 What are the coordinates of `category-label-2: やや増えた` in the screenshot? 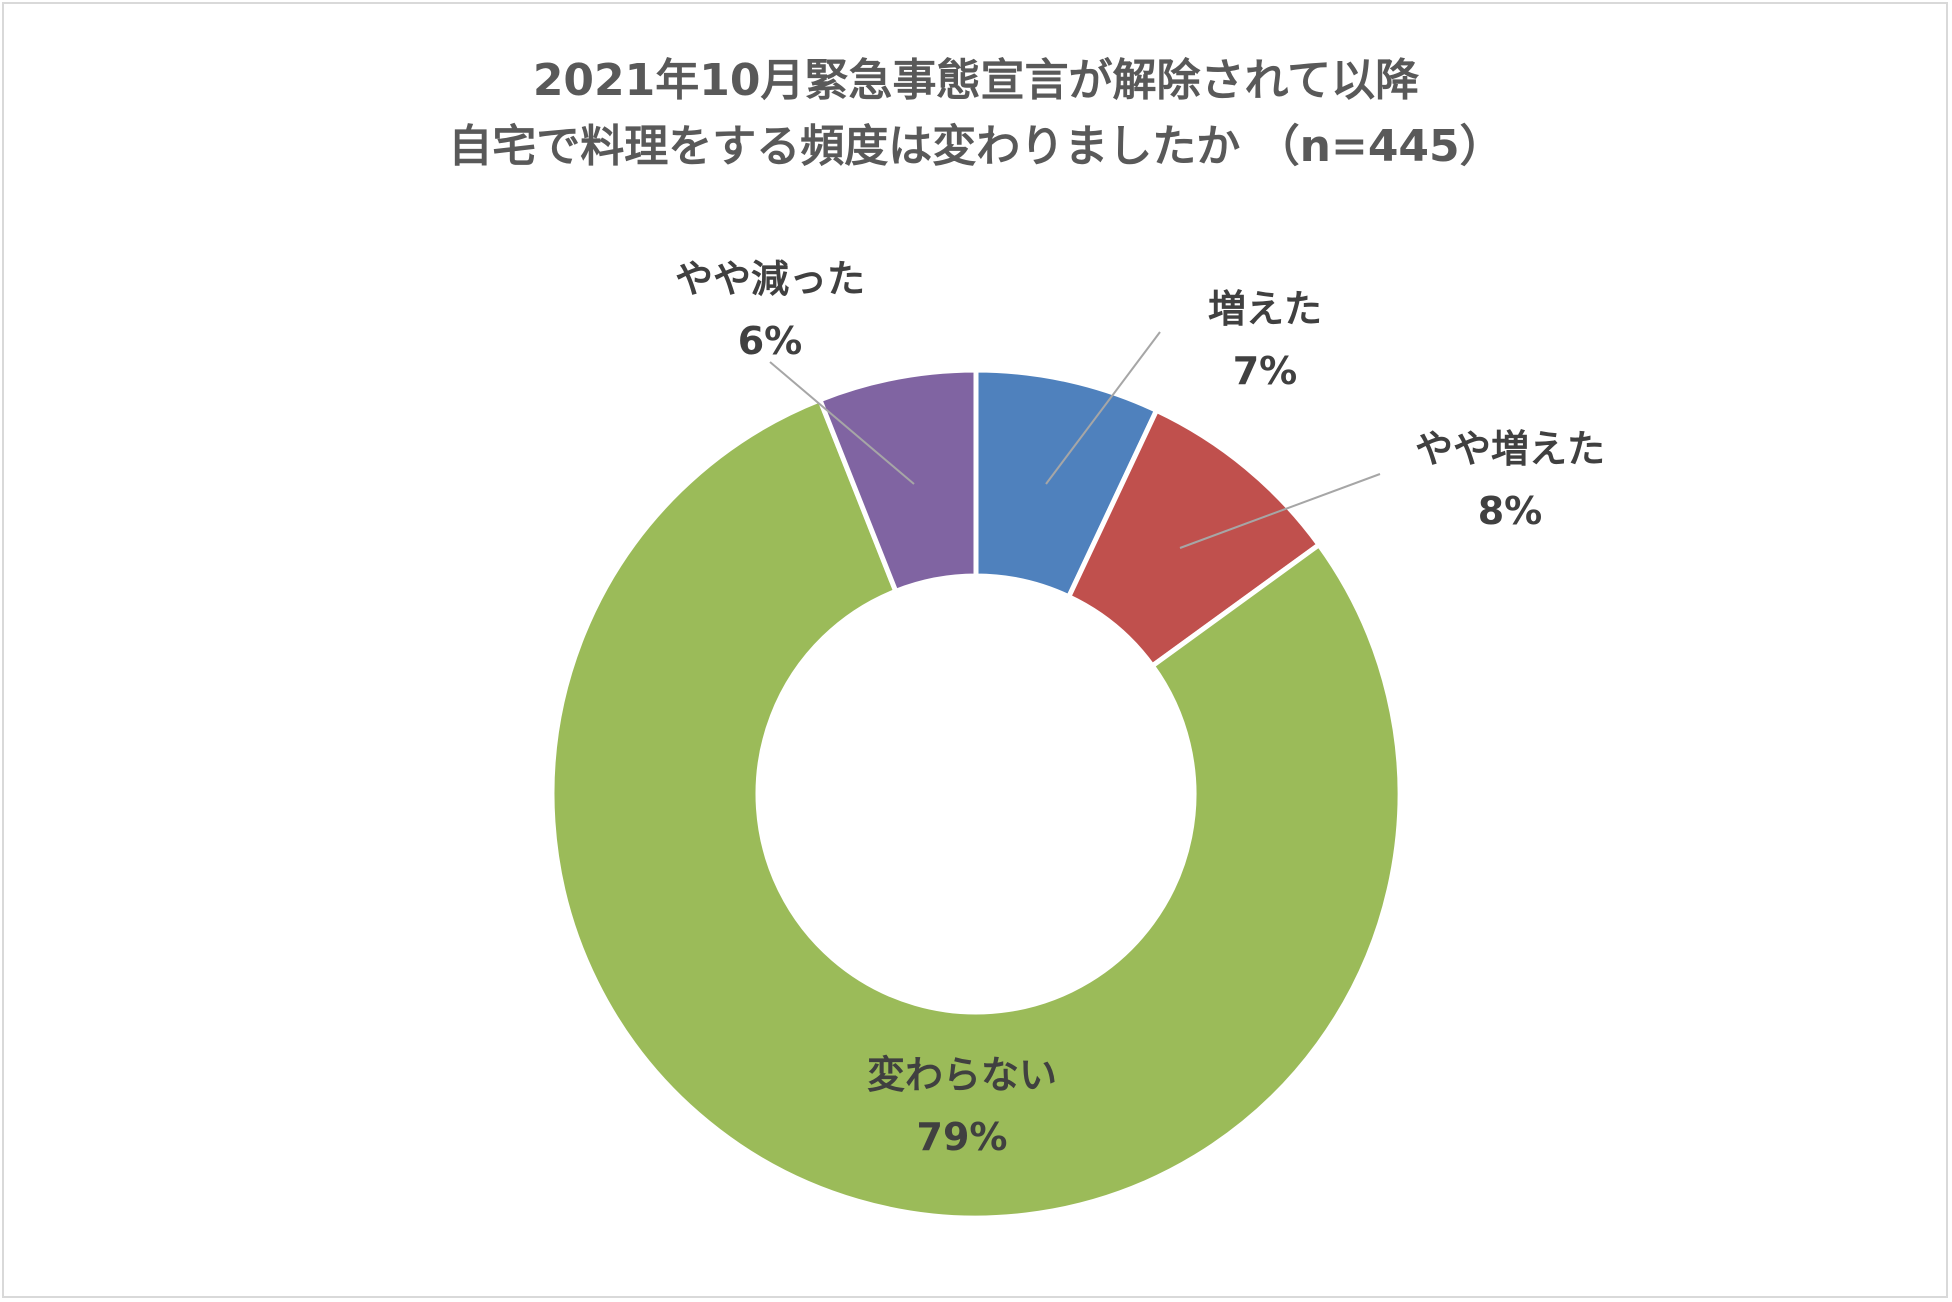 It's located at (1510, 449).